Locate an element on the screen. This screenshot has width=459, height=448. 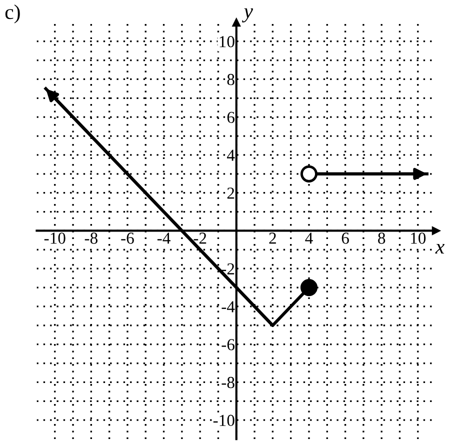
x-tick-label: -4 is located at coordinates (163, 238).